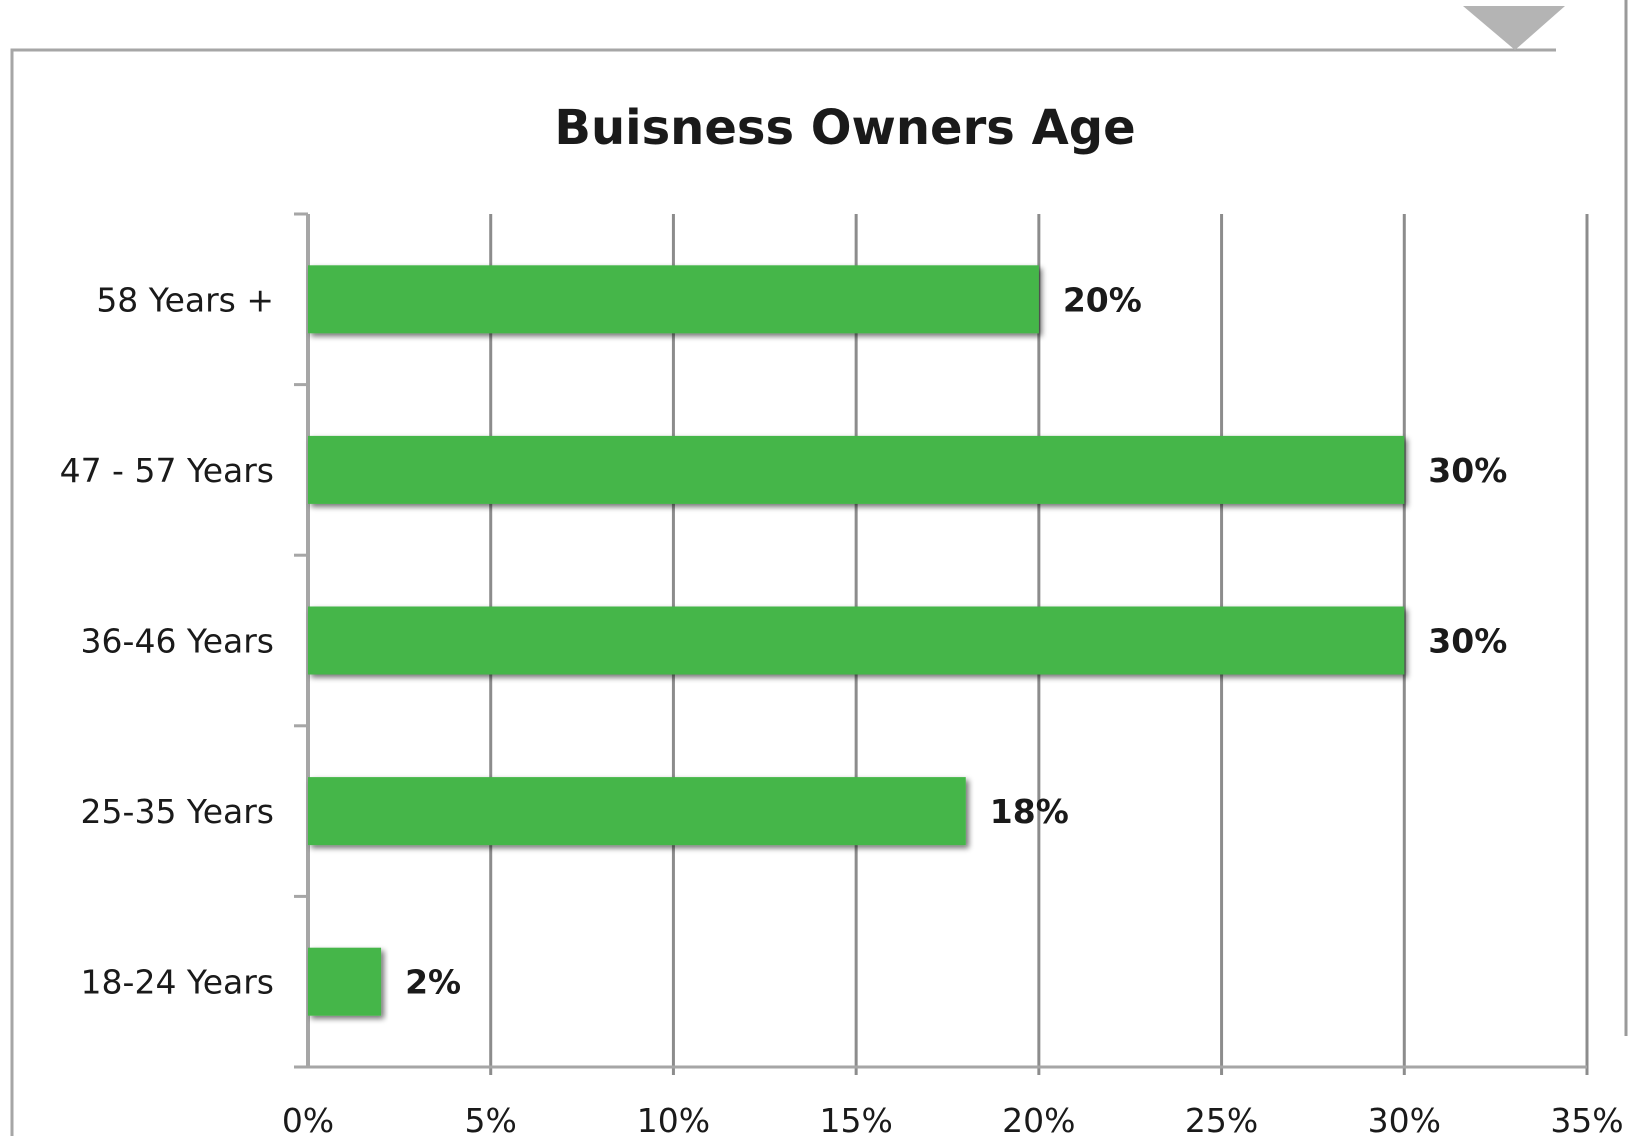 Image resolution: width=1637 pixels, height=1136 pixels. Describe the element at coordinates (177, 641) in the screenshot. I see `category-label: 36-46 Years` at that location.